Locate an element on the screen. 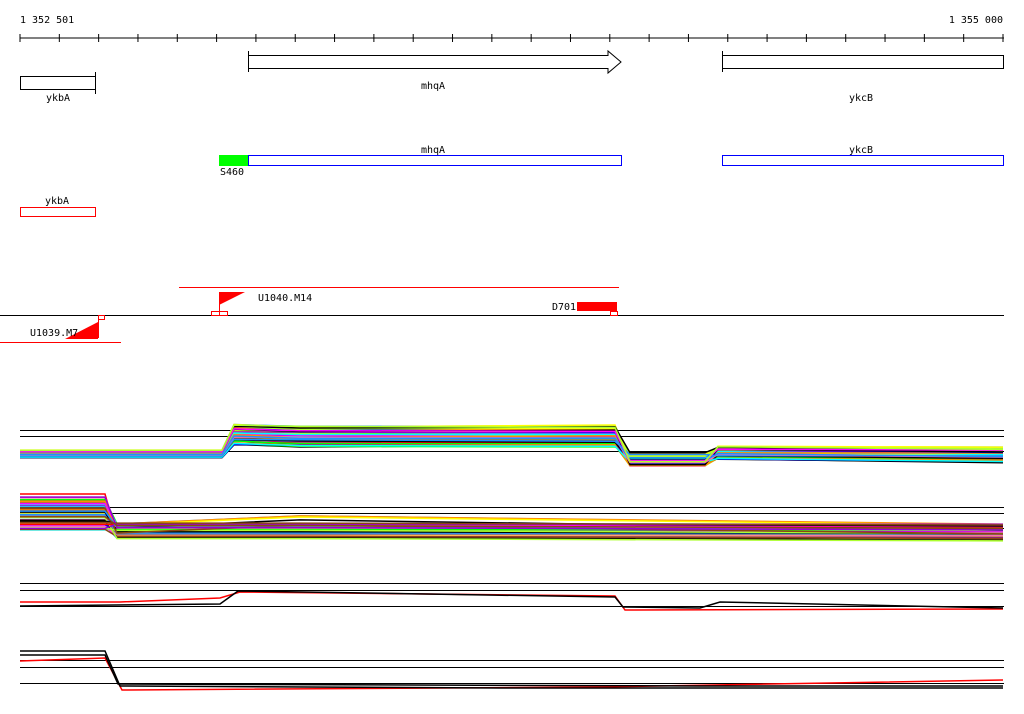 This screenshot has height=714, width=1024. gene-ykcB: ykcB is located at coordinates (863, 77).